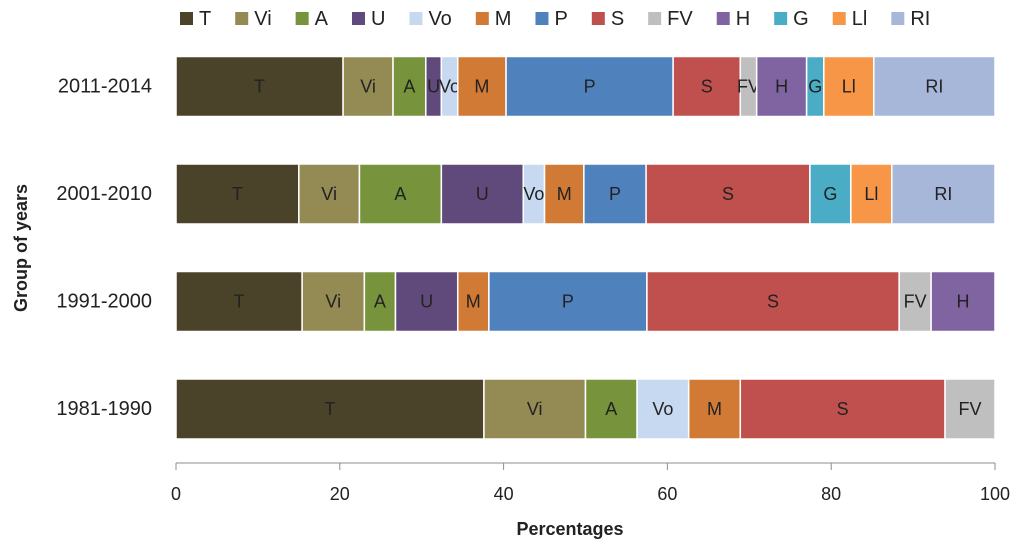 Image resolution: width=1024 pixels, height=552 pixels. I want to click on legend-label-t: T, so click(205, 19).